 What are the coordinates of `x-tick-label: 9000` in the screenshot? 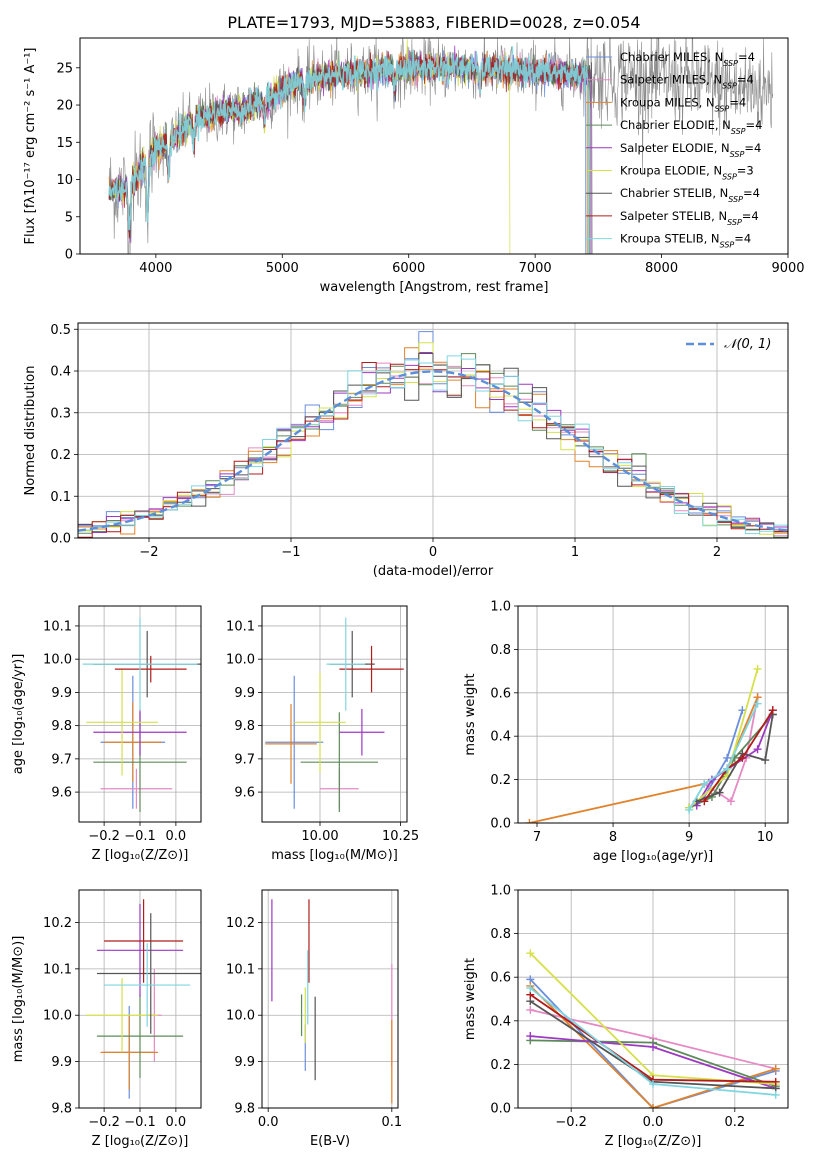 It's located at (787, 268).